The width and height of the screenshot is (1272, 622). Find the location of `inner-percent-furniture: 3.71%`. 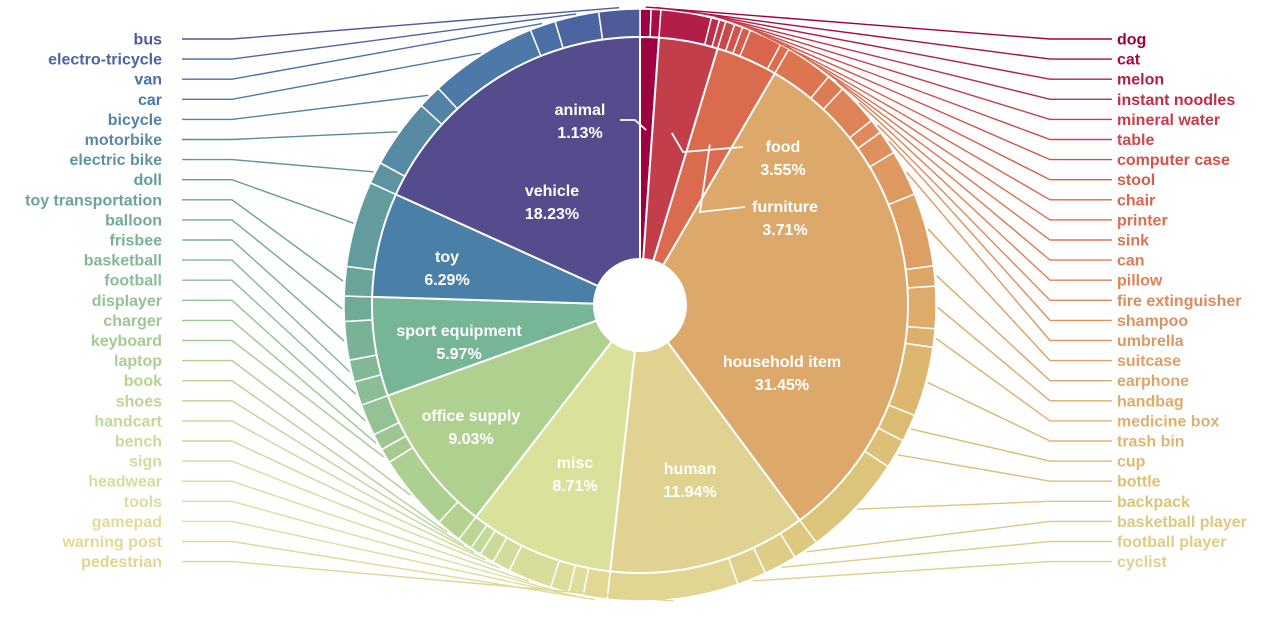

inner-percent-furniture: 3.71% is located at coordinates (784, 230).